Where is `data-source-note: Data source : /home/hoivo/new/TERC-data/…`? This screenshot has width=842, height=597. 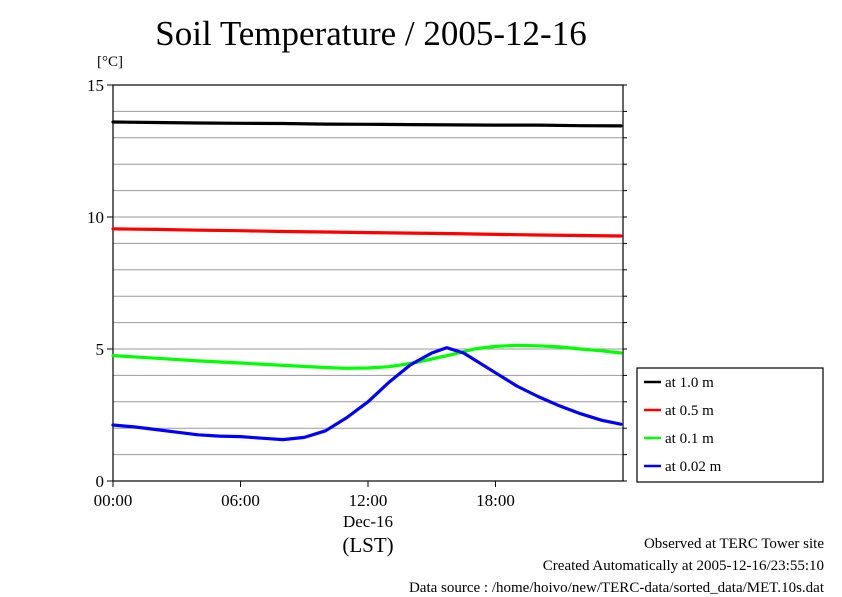 data-source-note: Data source : /home/hoivo/new/TERC-data/… is located at coordinates (616, 588).